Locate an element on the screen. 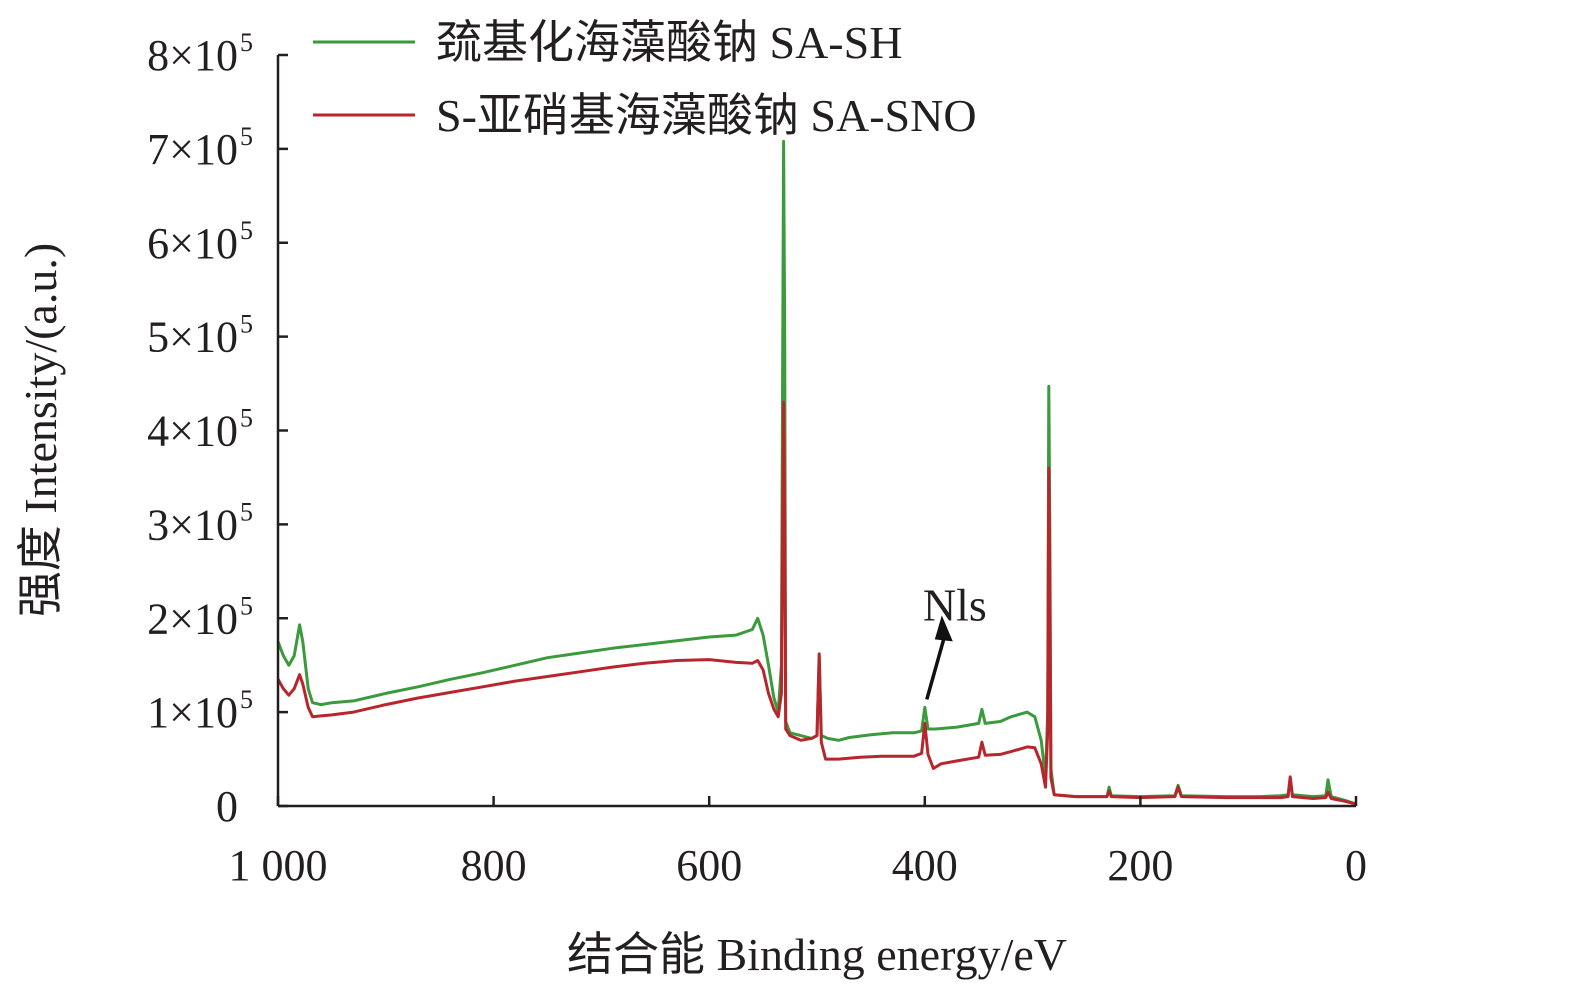 Image resolution: width=1575 pixels, height=1000 pixels. y-axis-title: 强度 Intensity/(a.u.) is located at coordinates (40, 430).